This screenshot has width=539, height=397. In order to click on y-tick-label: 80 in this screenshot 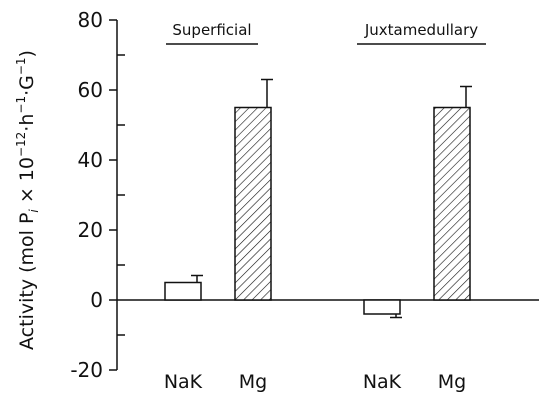, I will do `click(90, 20)`.